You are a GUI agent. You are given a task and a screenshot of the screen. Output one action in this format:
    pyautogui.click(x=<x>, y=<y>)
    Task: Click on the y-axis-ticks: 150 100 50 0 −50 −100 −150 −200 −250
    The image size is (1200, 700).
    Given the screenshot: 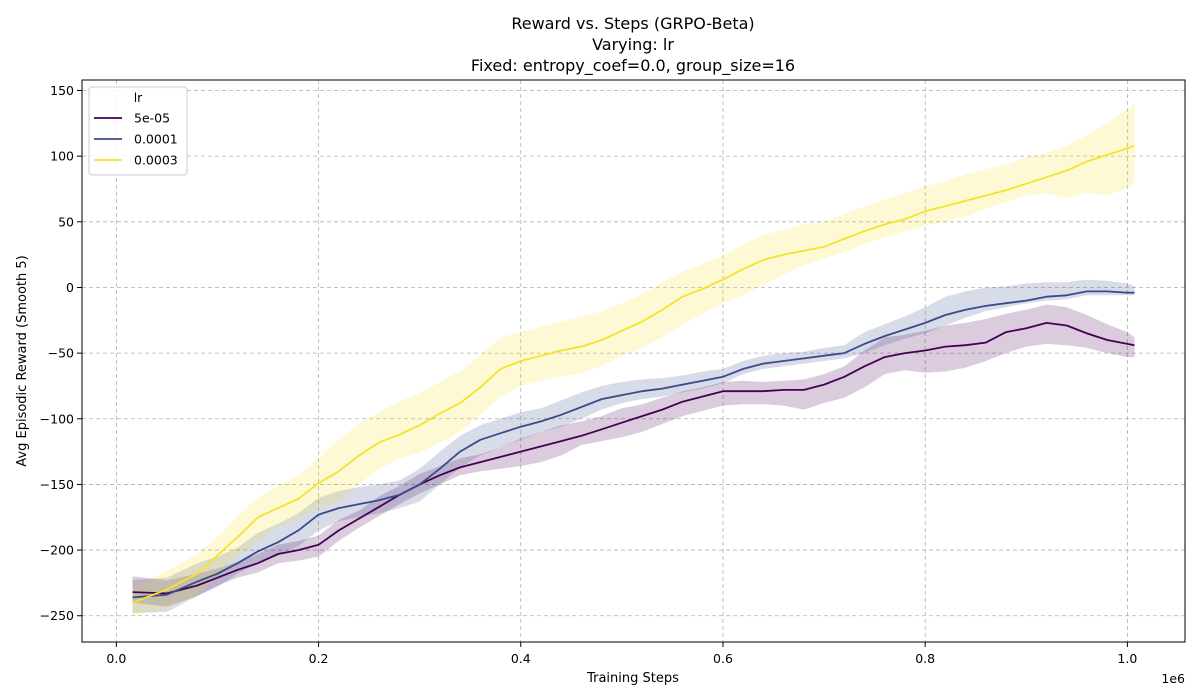 What is the action you would take?
    pyautogui.click(x=61, y=353)
    